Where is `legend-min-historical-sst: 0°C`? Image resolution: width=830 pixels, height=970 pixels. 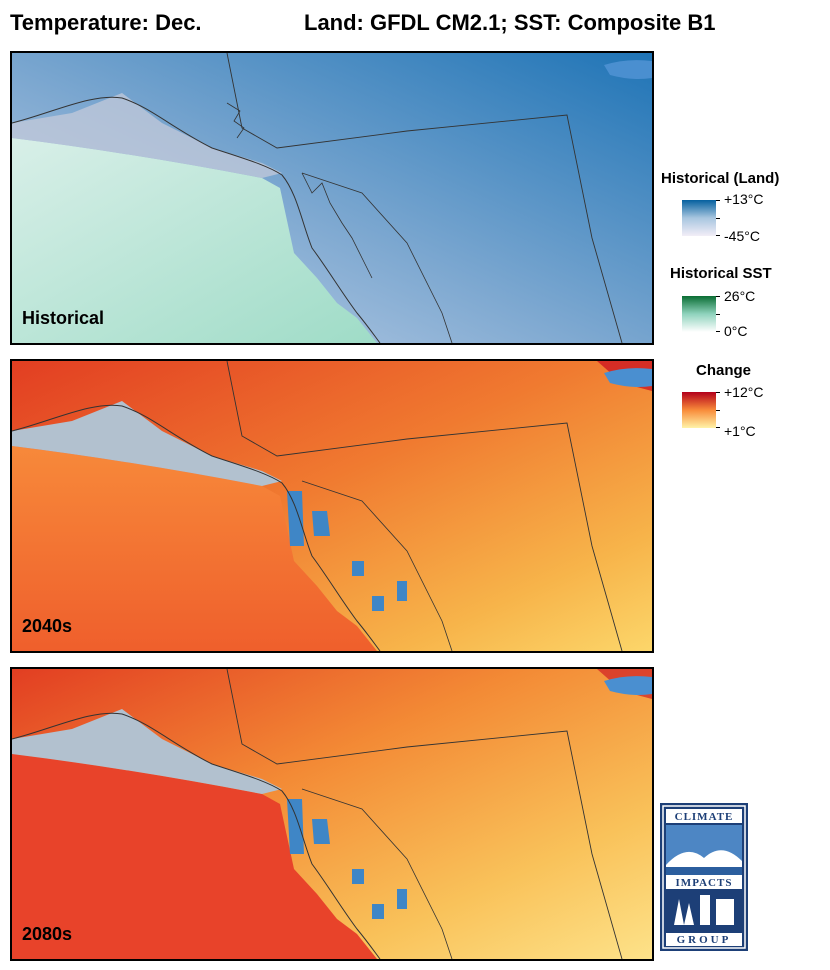
legend-min-historical-sst: 0°C is located at coordinates (736, 331).